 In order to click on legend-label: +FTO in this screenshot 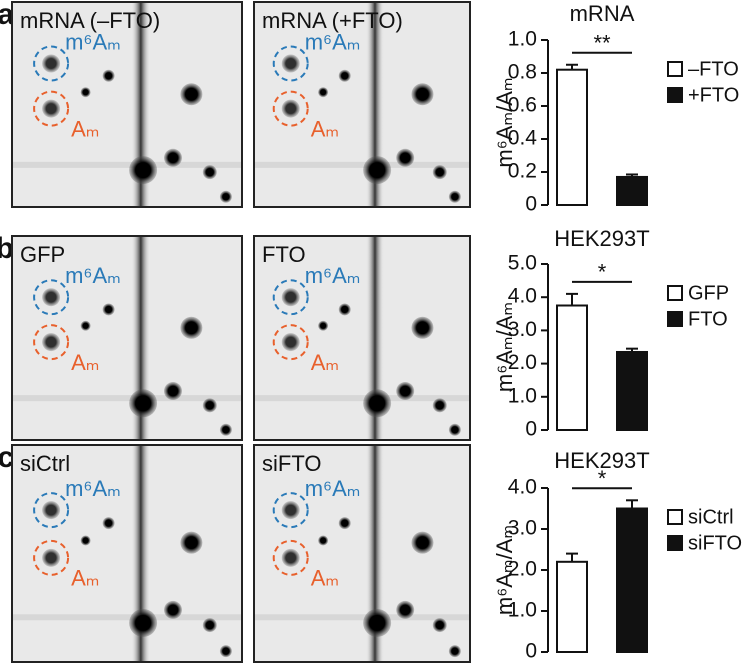, I will do `click(713, 95)`.